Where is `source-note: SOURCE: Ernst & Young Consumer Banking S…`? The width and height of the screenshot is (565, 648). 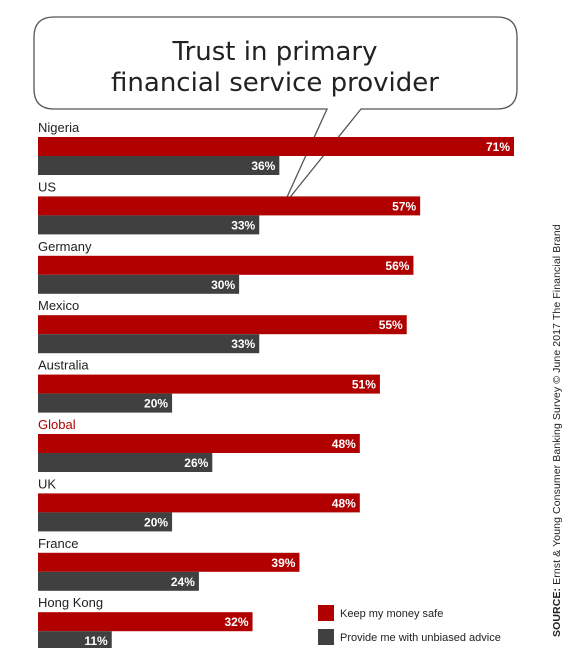
source-note: SOURCE: Ernst & Young Consumer Banking S… is located at coordinates (557, 430).